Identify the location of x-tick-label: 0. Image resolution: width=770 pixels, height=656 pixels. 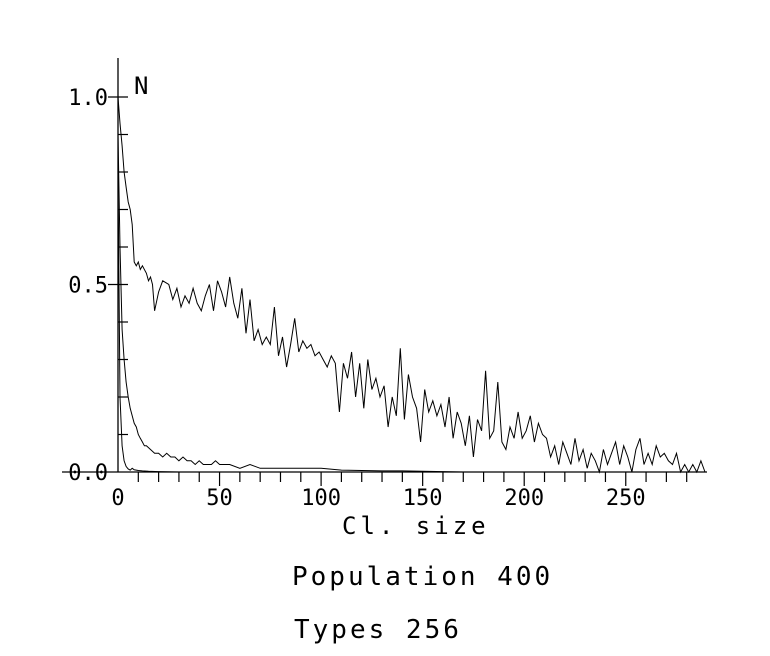
(117, 498).